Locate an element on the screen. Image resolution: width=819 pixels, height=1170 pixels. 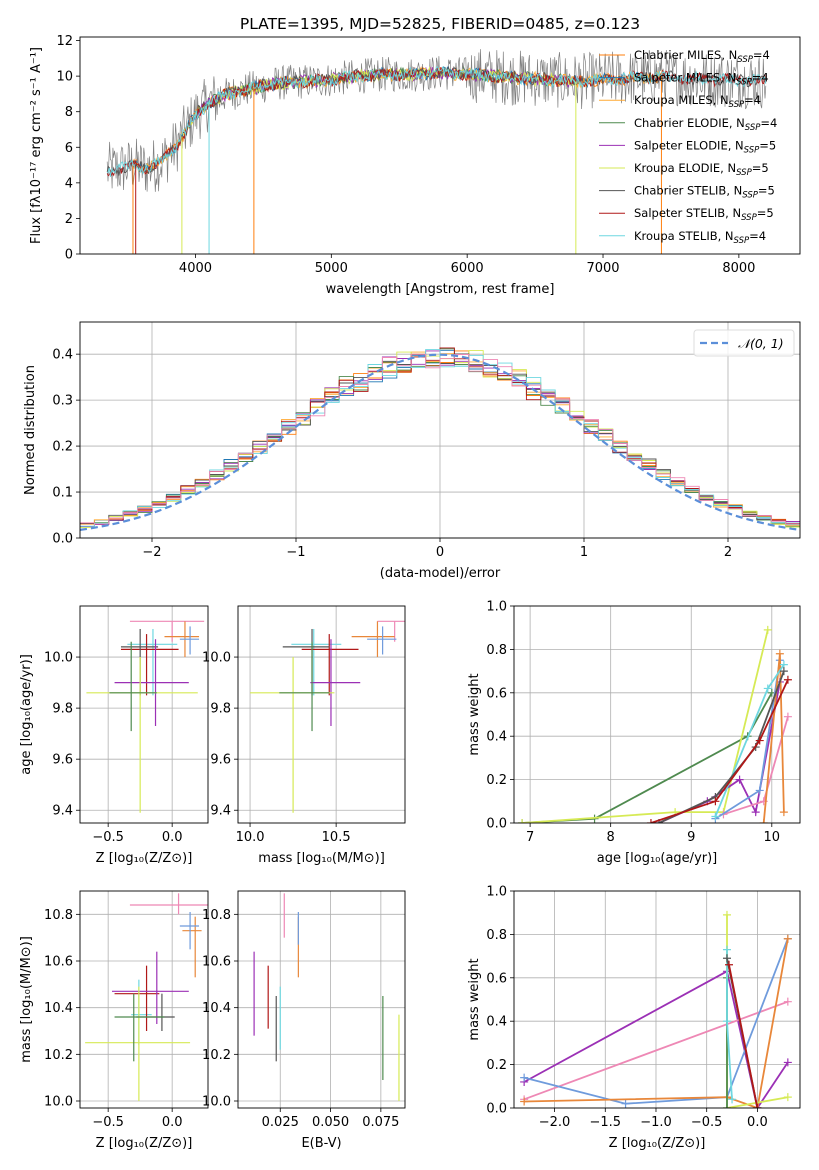
x-axis-label: mass [log₁₀(M/M⊙)] is located at coordinates (321, 858).